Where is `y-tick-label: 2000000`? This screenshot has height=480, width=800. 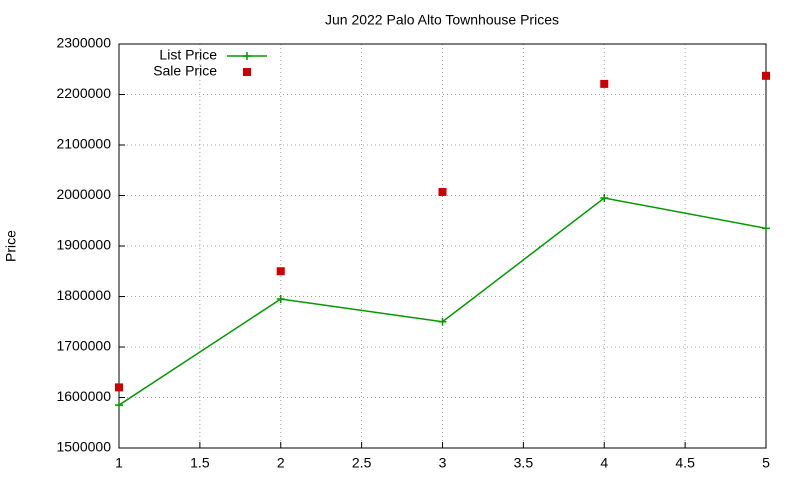 y-tick-label: 2000000 is located at coordinates (83, 194).